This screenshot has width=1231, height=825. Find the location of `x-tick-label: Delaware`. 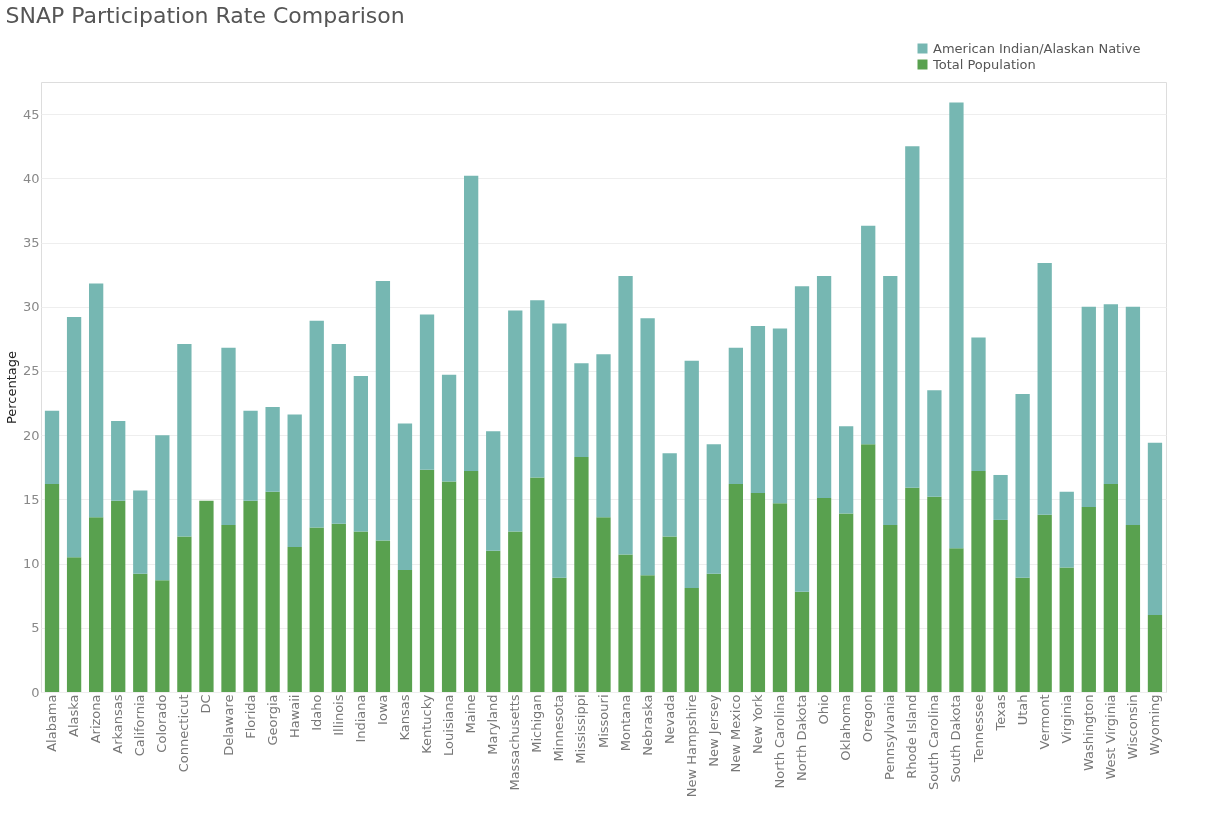

x-tick-label: Delaware is located at coordinates (228, 725).